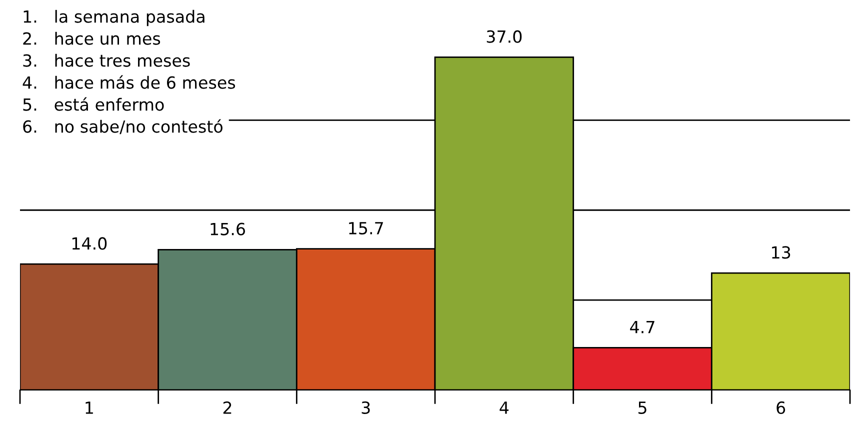 The height and width of the screenshot is (430, 861). Describe the element at coordinates (106, 60) in the screenshot. I see `annotation: 3. hace tres meses` at that location.